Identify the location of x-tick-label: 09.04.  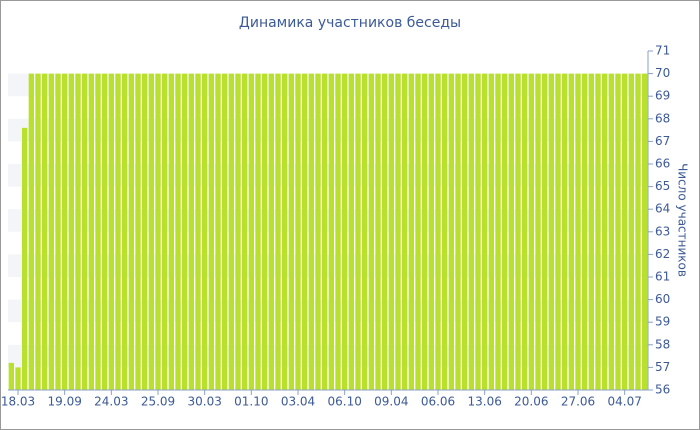
(391, 402).